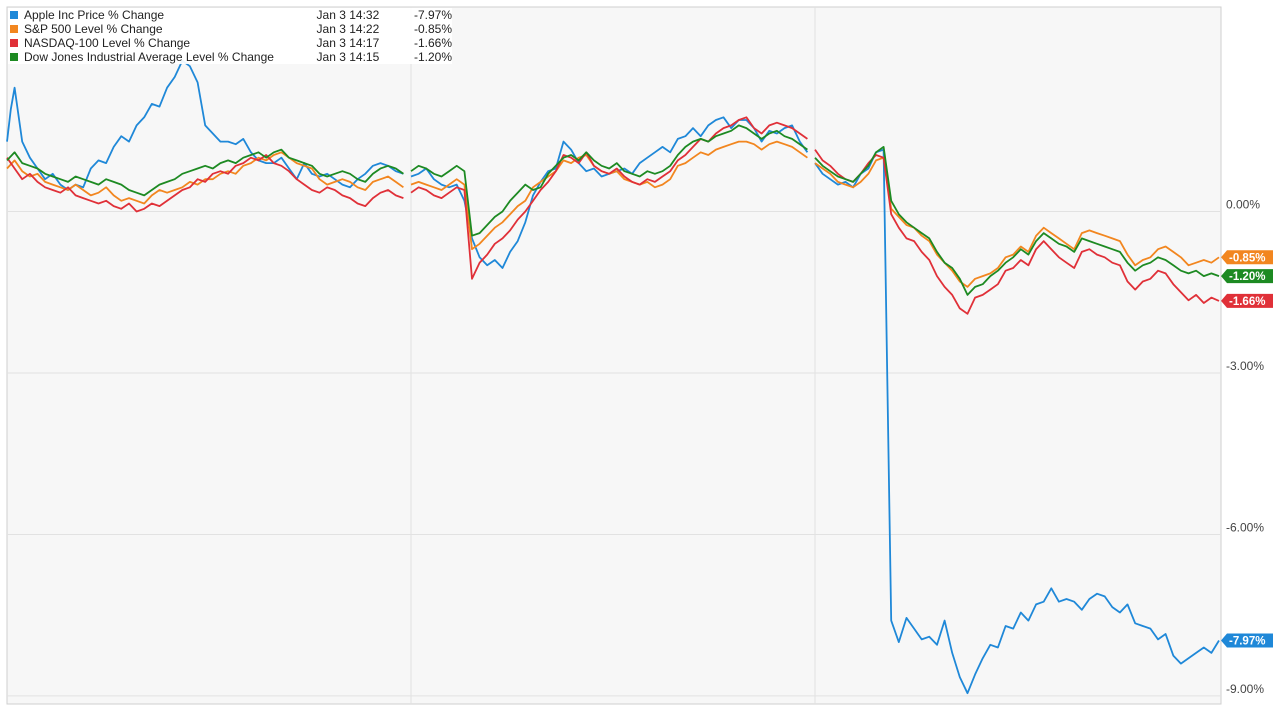 This screenshot has height=711, width=1280. Describe the element at coordinates (432, 15) in the screenshot. I see `legend-value-apple: -7.97%` at that location.